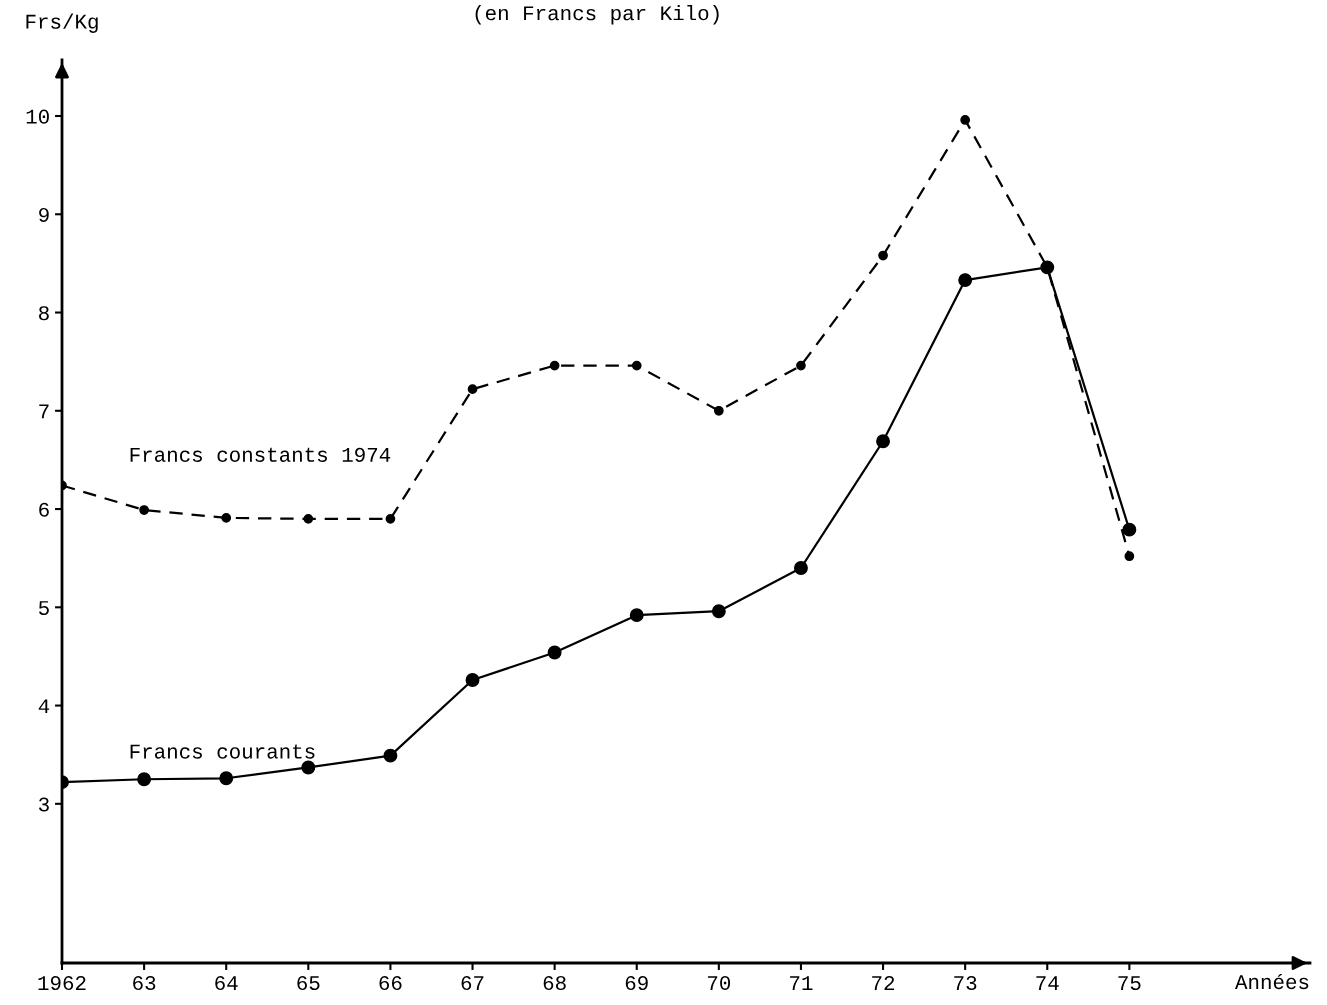  What do you see at coordinates (883, 982) in the screenshot?
I see `x-tick-label: 72` at bounding box center [883, 982].